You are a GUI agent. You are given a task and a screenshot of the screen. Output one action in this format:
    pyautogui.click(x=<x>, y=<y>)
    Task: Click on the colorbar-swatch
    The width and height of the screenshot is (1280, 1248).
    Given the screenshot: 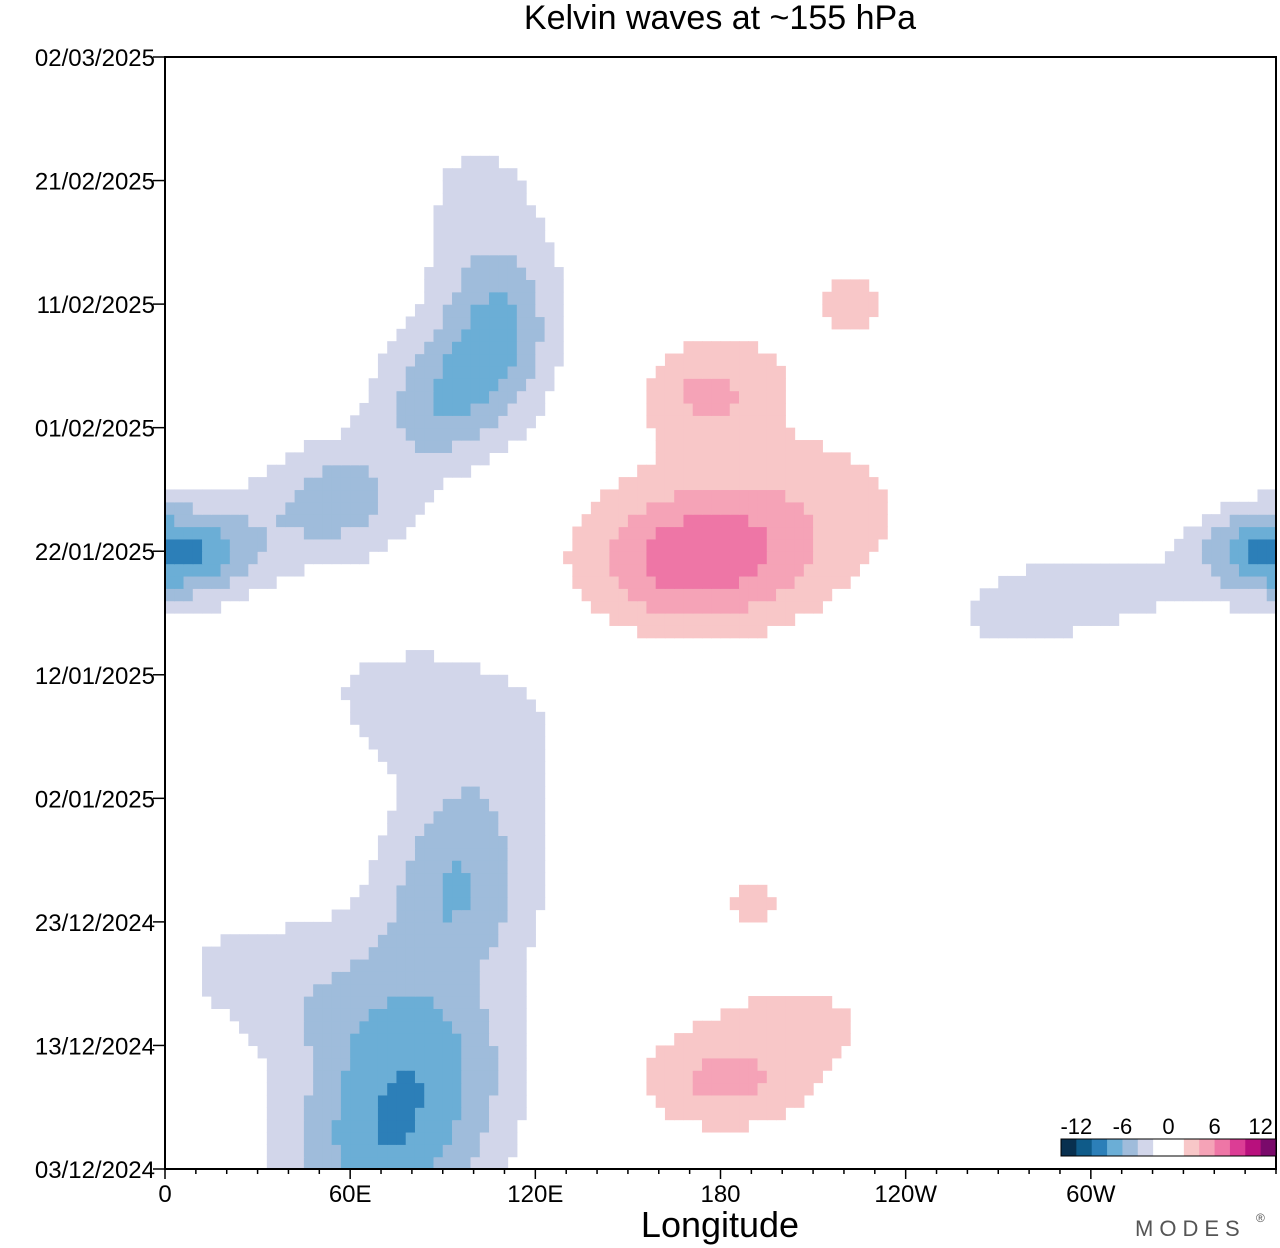 What is the action you would take?
    pyautogui.click(x=1222, y=1147)
    